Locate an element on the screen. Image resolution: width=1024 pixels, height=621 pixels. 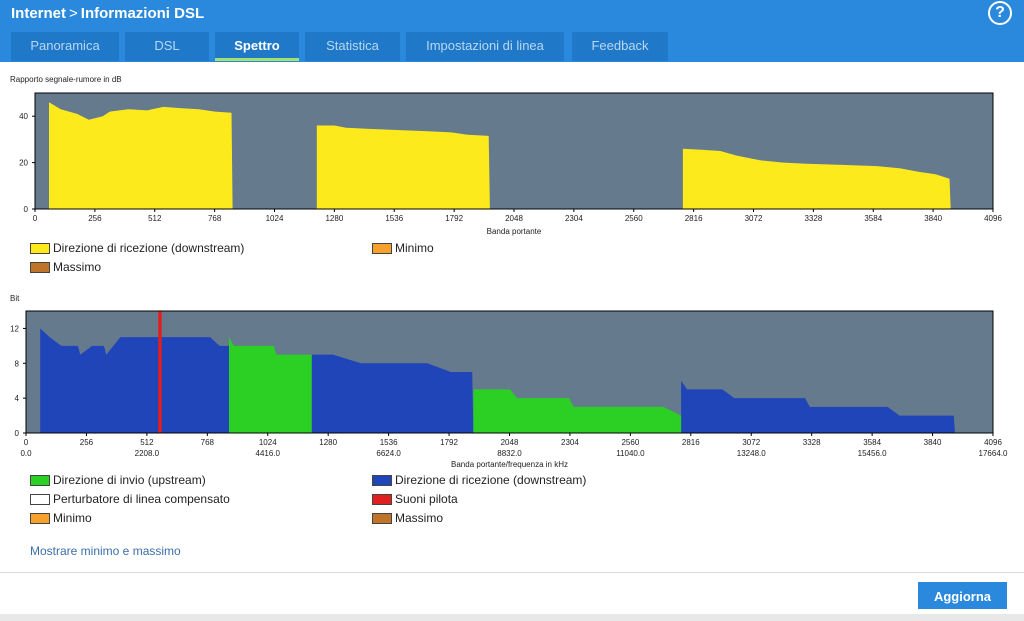
legend-bits-pilot: Suoni pilota is located at coordinates (415, 499).